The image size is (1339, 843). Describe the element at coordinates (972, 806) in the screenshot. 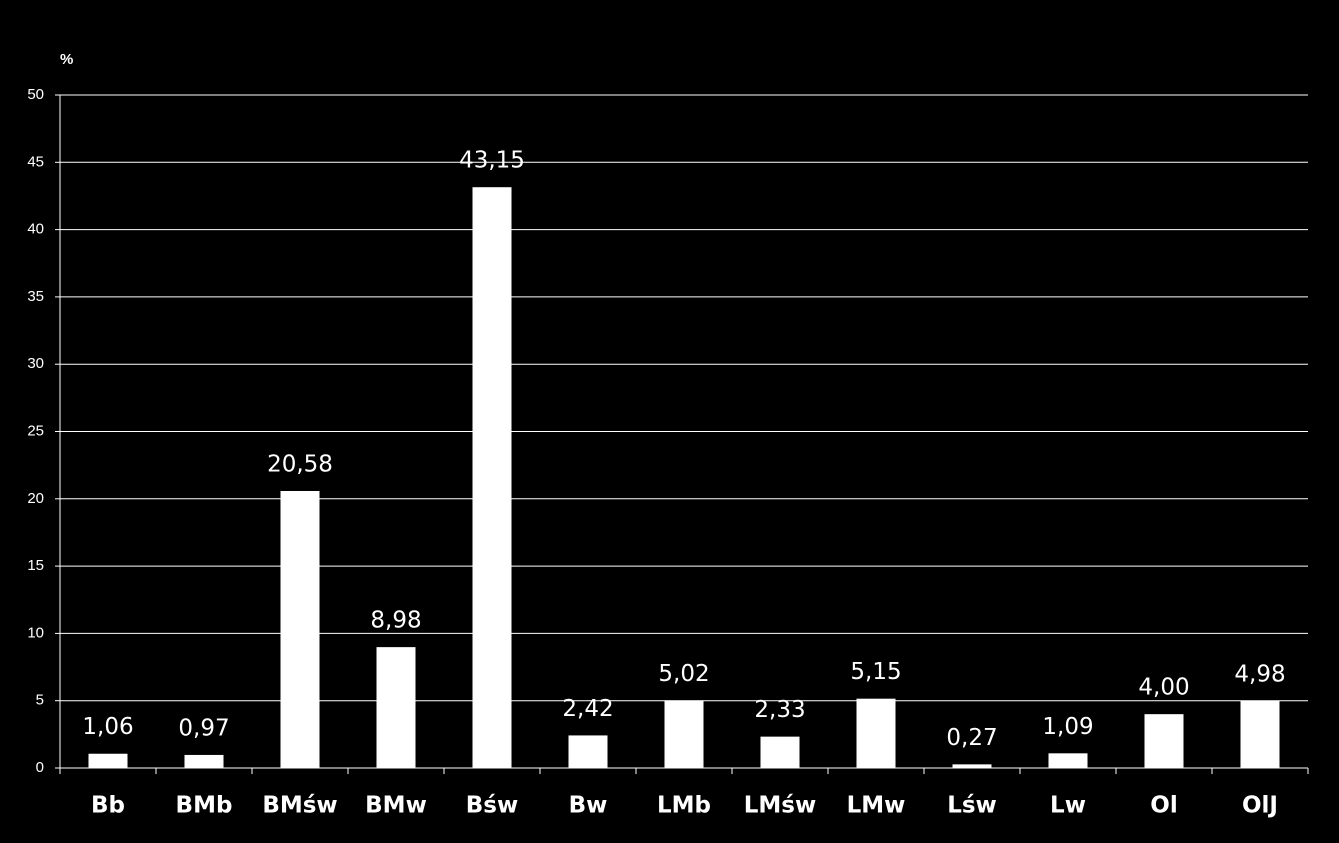

I see `x-tick-label: Lśw` at that location.